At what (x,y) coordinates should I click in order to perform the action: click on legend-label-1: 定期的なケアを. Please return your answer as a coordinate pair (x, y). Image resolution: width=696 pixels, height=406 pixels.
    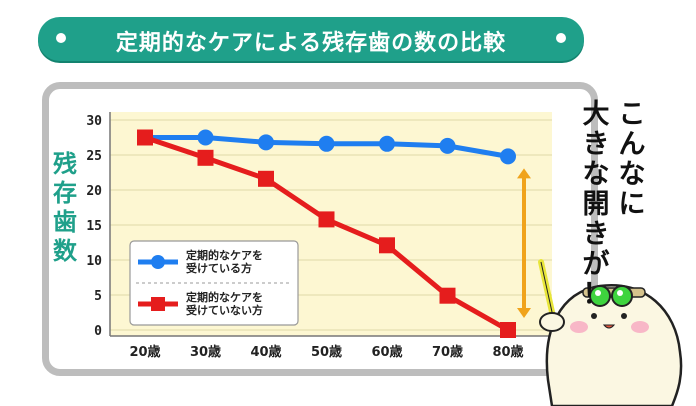
    Looking at the image, I should click on (224, 297).